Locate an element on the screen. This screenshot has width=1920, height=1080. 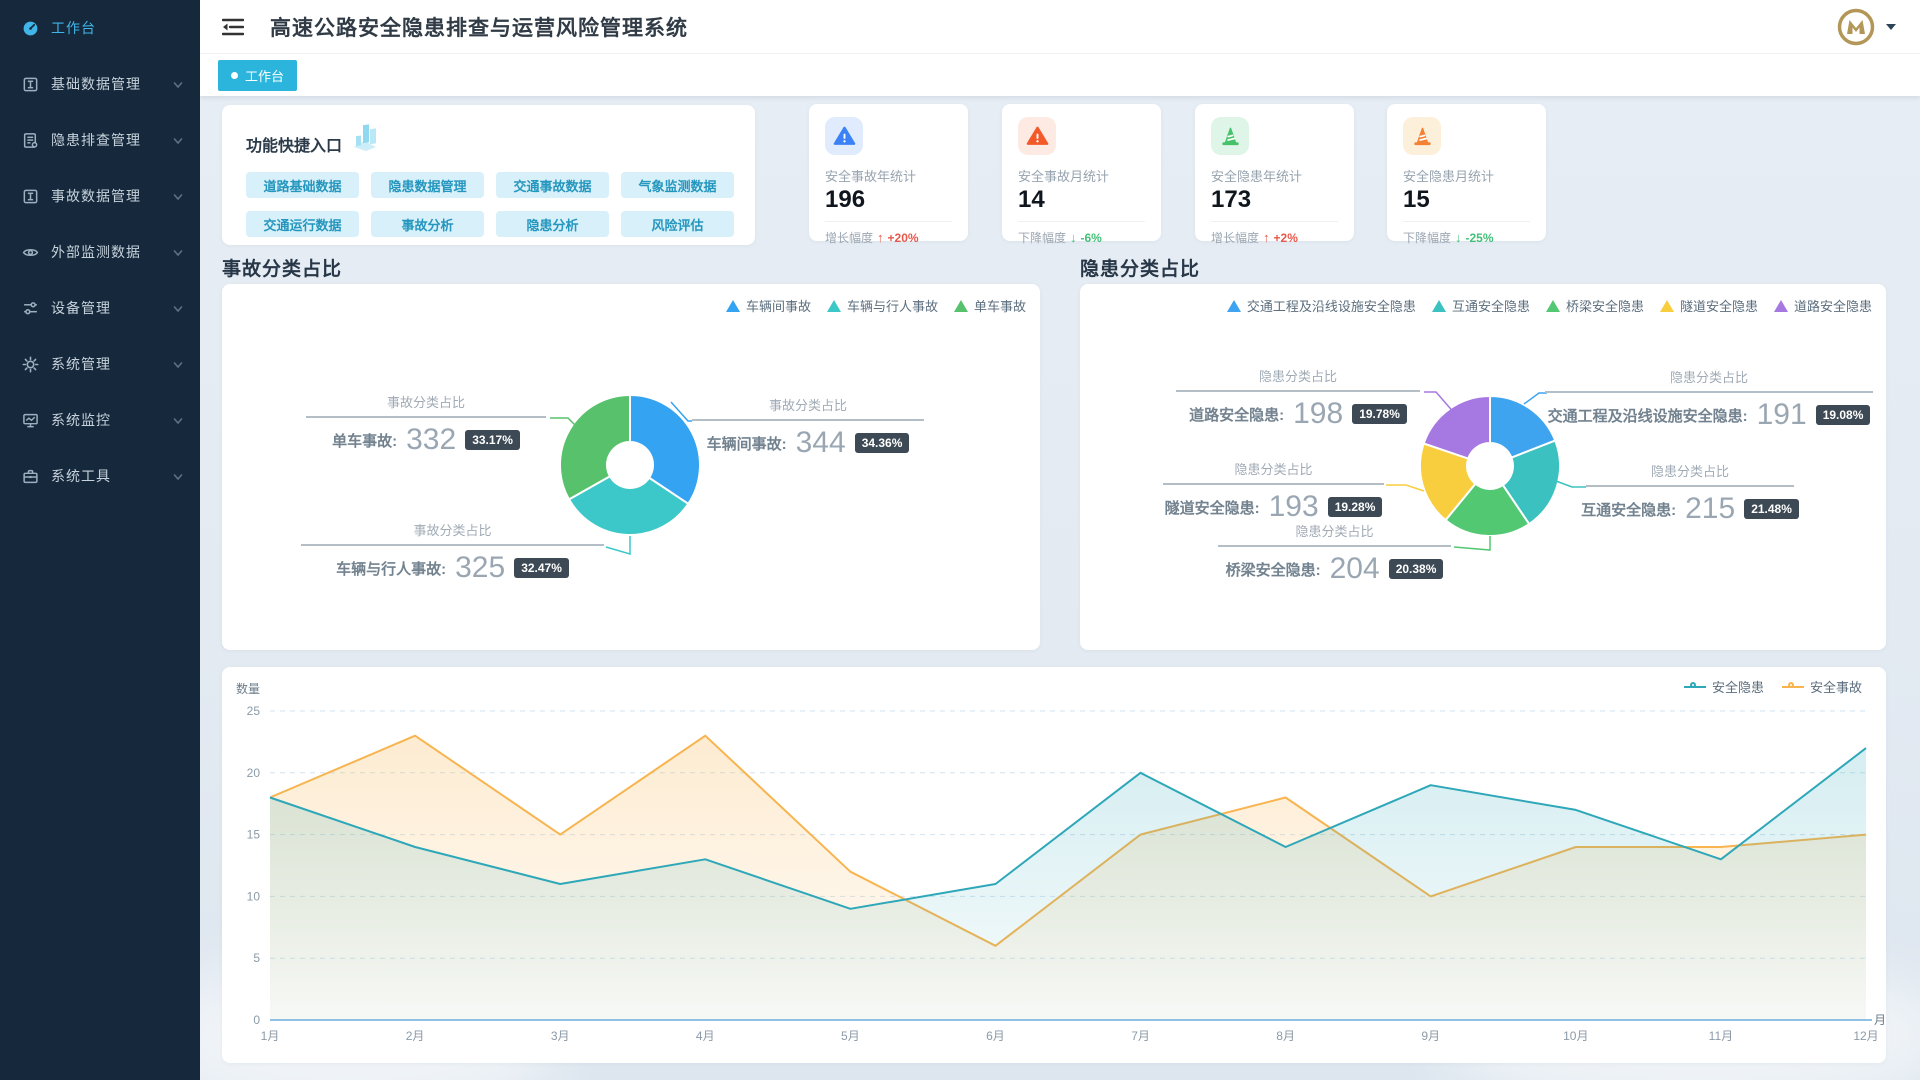
callout-percent-badge: 32.47% is located at coordinates (541, 568).